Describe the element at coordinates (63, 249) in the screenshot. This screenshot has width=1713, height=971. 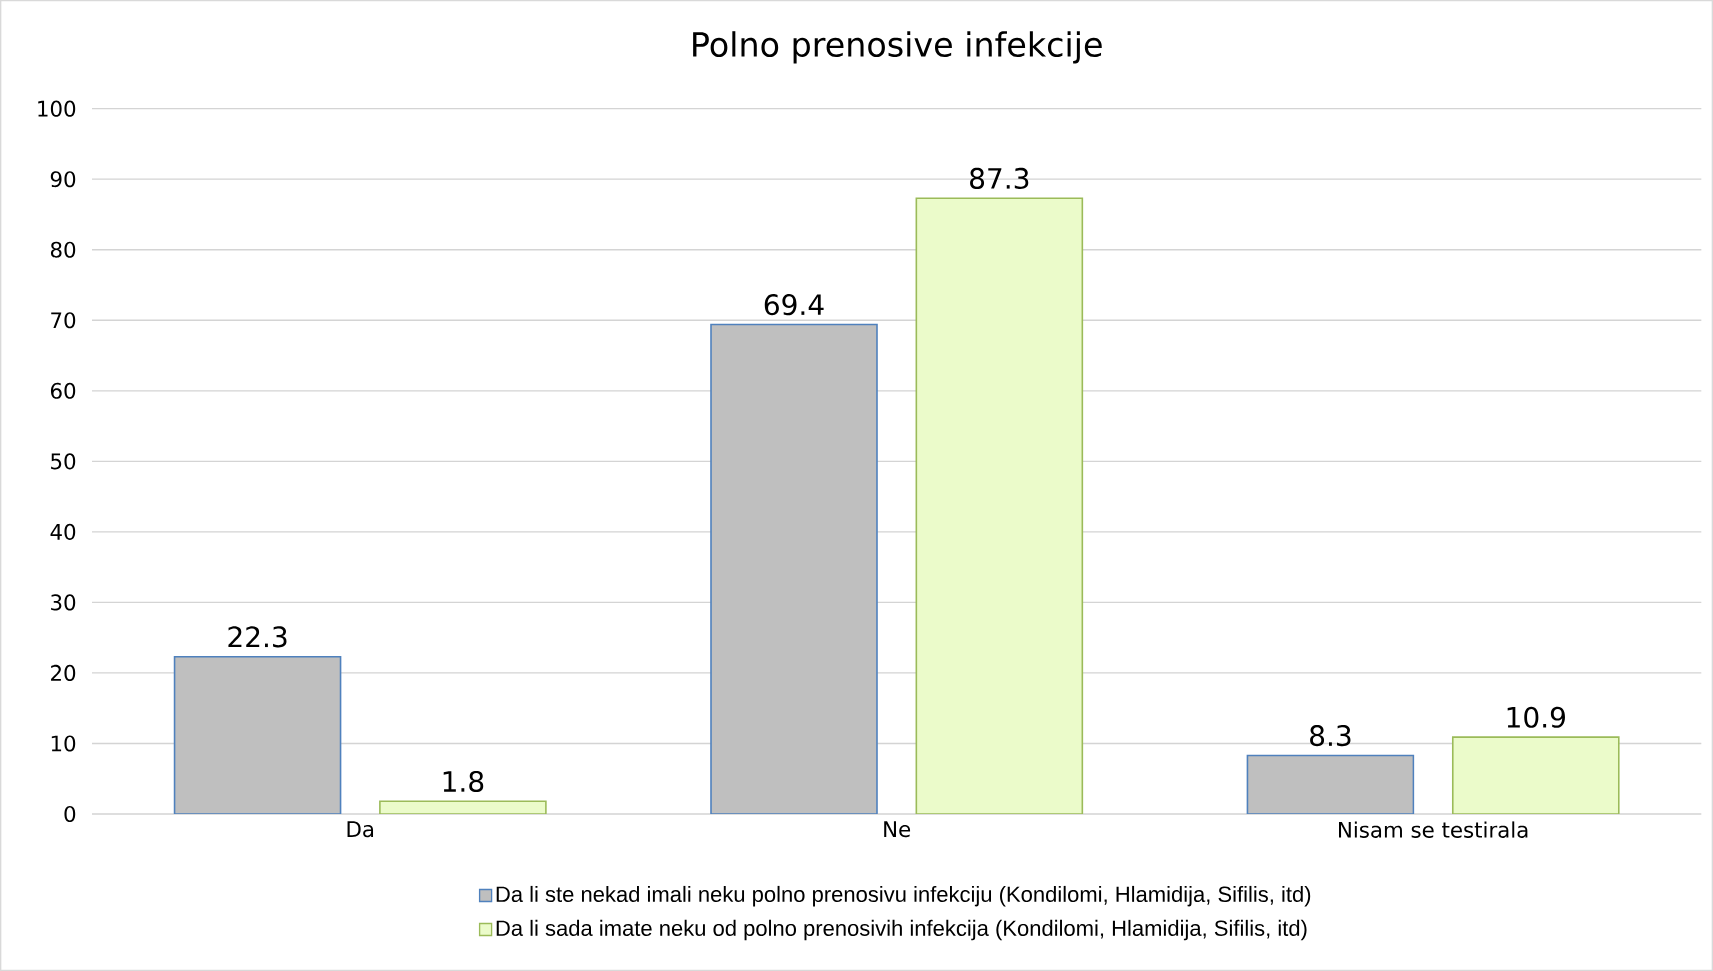
I see `y-tick-label: 80` at that location.